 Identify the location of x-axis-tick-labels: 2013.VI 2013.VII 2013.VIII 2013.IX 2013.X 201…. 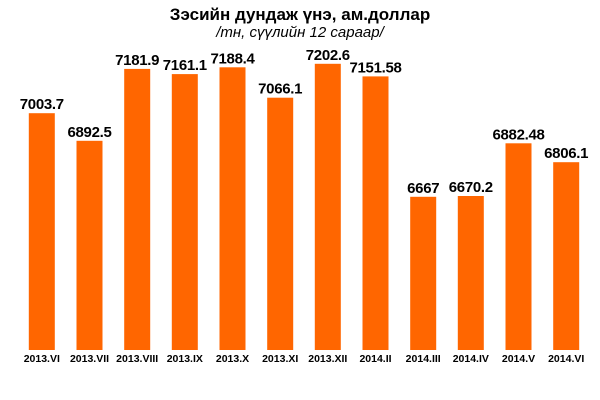
(304, 359).